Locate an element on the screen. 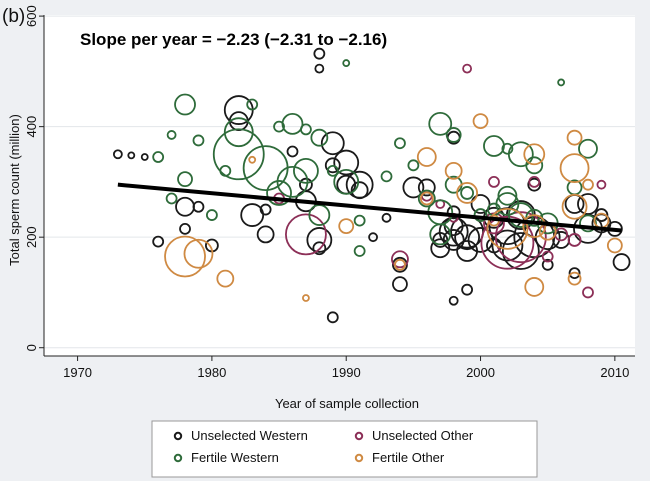 Image resolution: width=650 pixels, height=481 pixels. y-axis-title: Total sperm count (million) is located at coordinates (14, 190).